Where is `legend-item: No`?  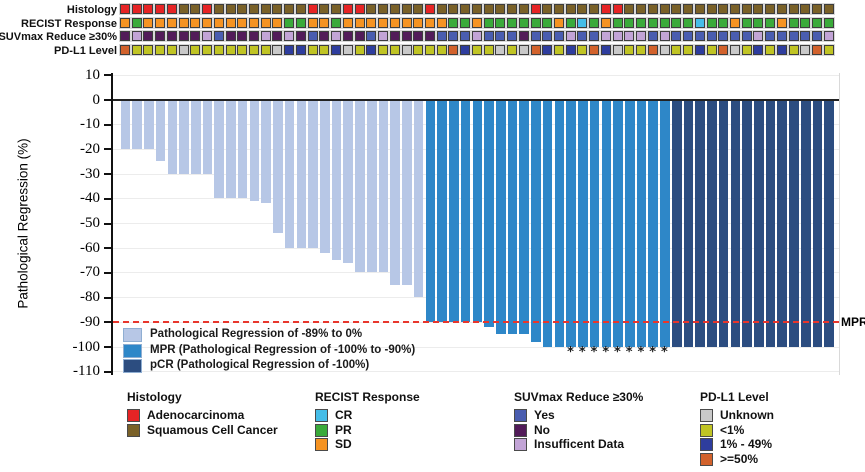 legend-item: No is located at coordinates (578, 430).